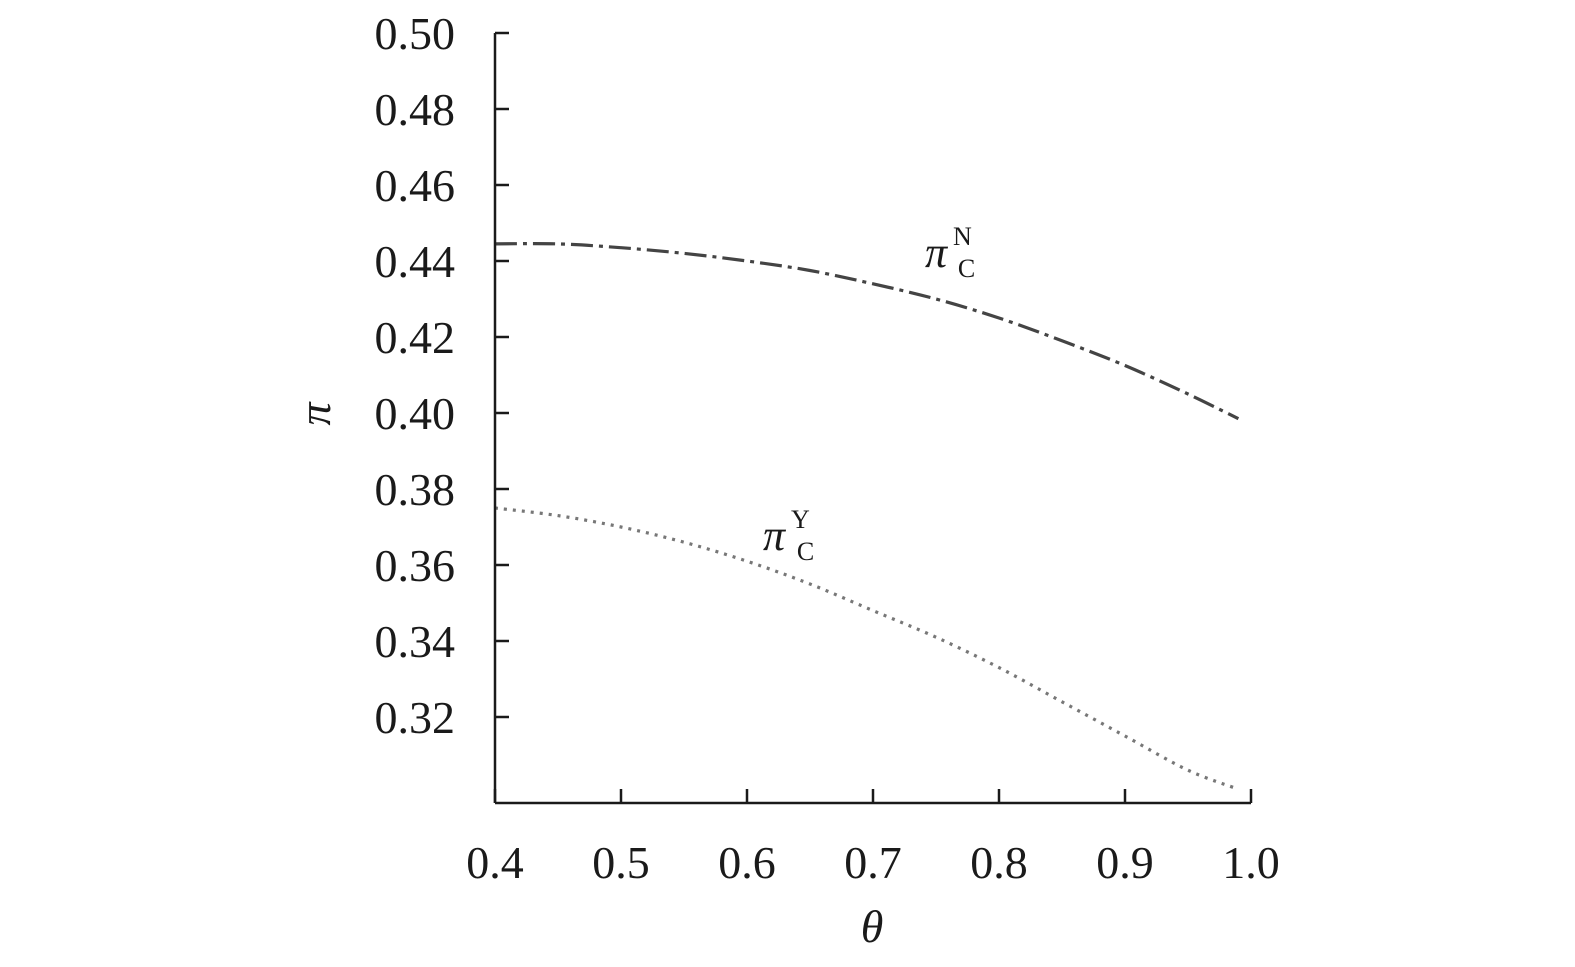 Image resolution: width=1575 pixels, height=967 pixels. I want to click on series-label-pi-y-c-sup: Y, so click(800, 519).